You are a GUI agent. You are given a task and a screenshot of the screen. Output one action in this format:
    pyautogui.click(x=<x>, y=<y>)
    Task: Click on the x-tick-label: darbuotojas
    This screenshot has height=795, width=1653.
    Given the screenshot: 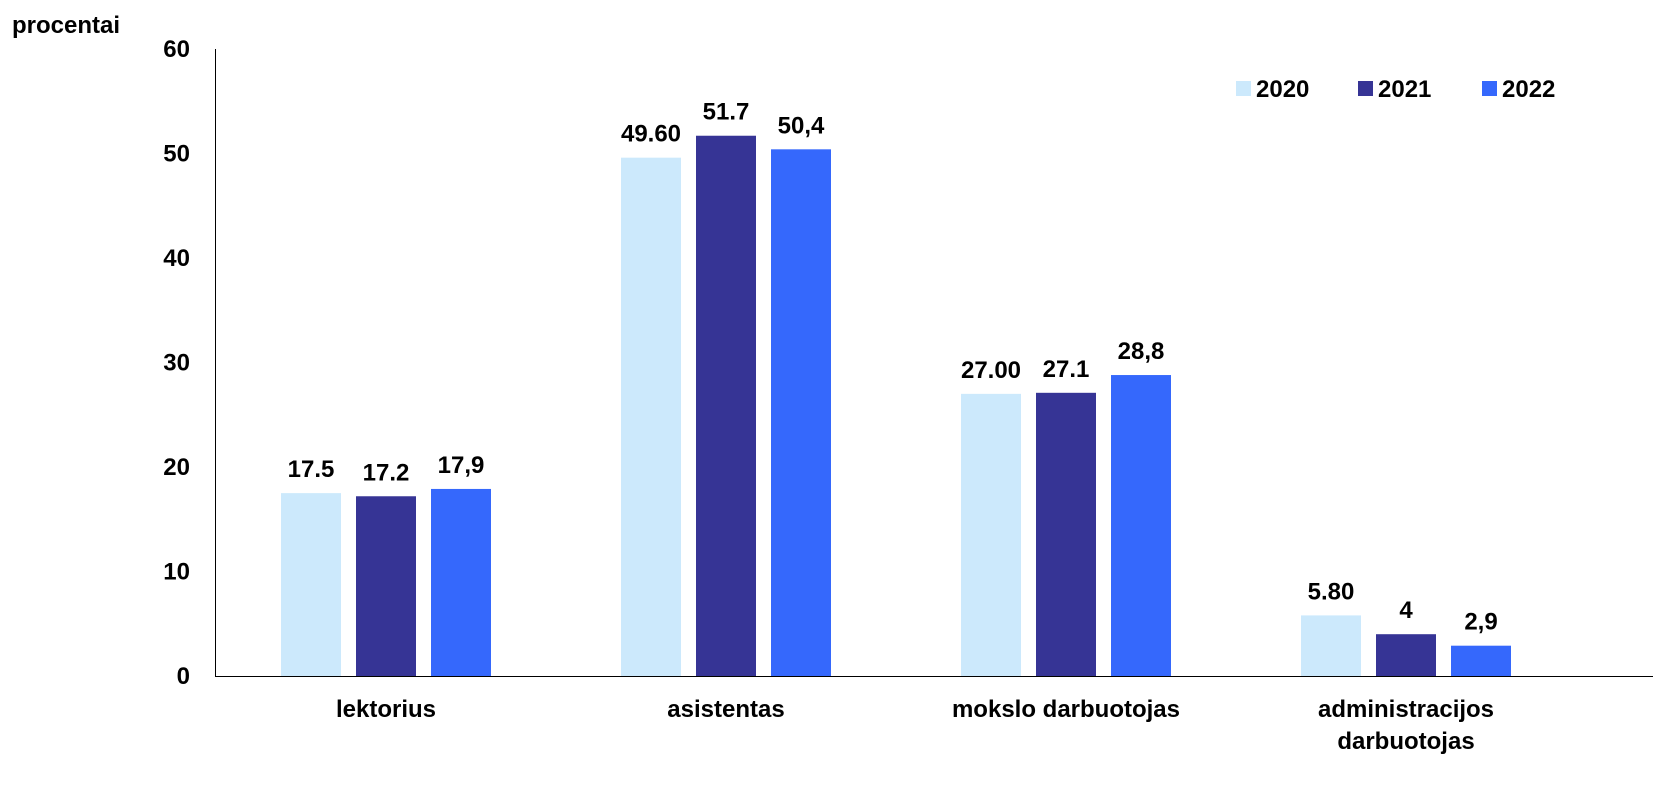 What is the action you would take?
    pyautogui.click(x=1405, y=741)
    